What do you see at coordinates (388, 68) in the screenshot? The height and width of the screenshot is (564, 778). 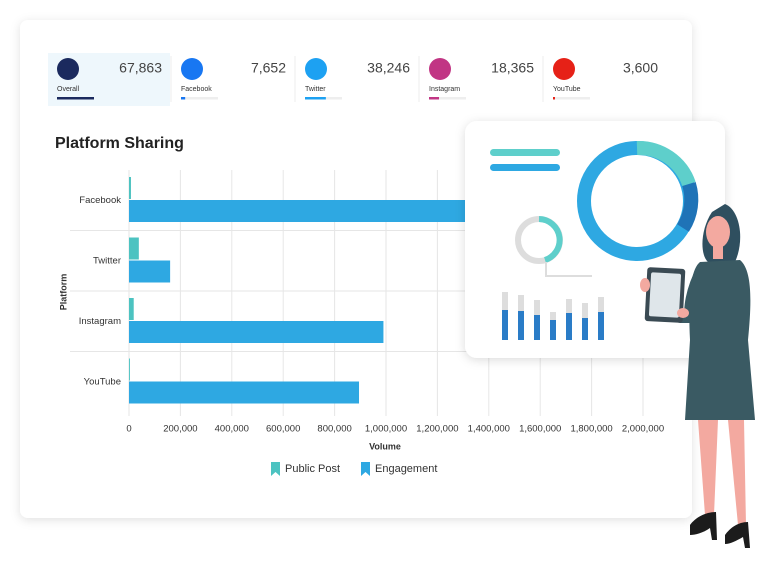 I see `stat-value: 38,246` at bounding box center [388, 68].